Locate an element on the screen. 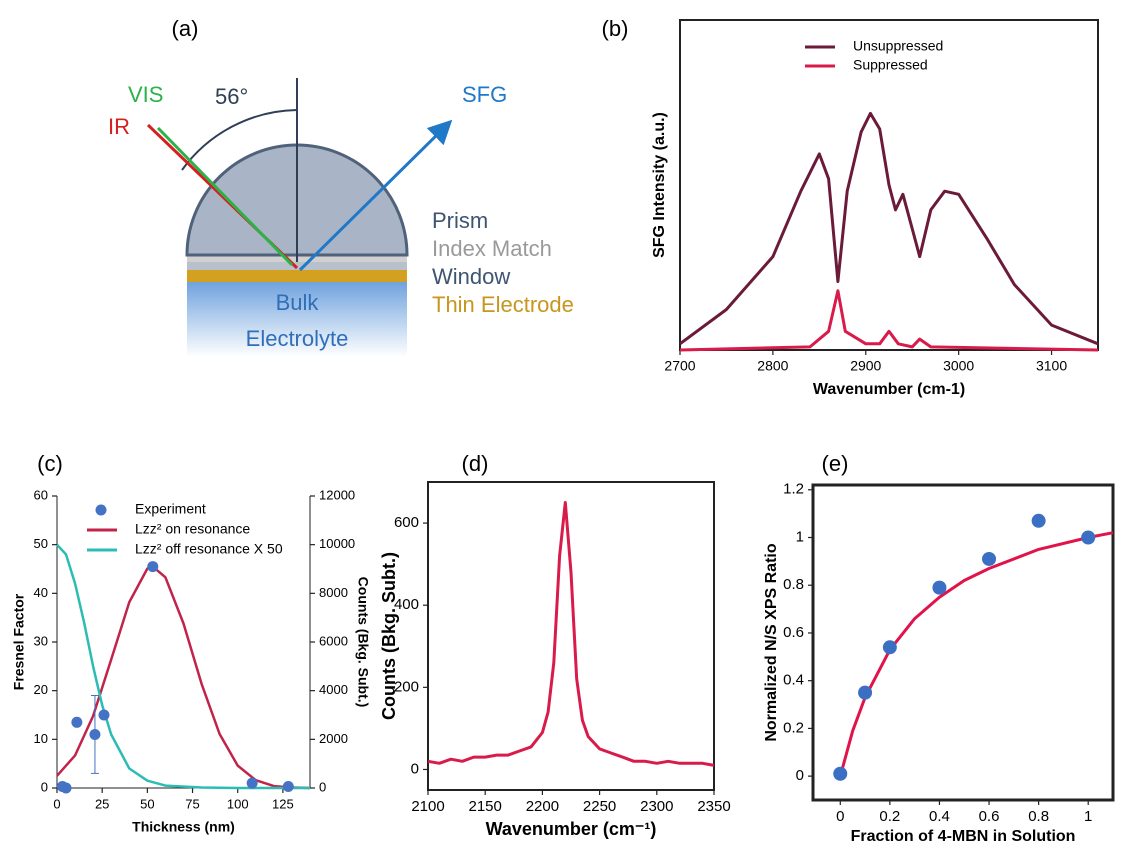  y-axis-label: Counts (Bkg. Subt.) is located at coordinates (389, 636).